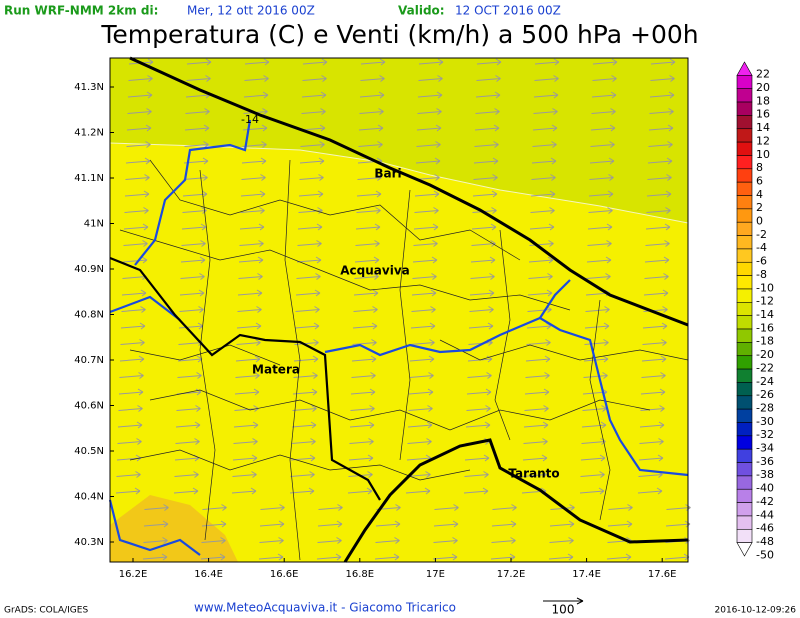 This screenshot has width=800, height=618. I want to click on lat-label: 41.1N, so click(89, 178).